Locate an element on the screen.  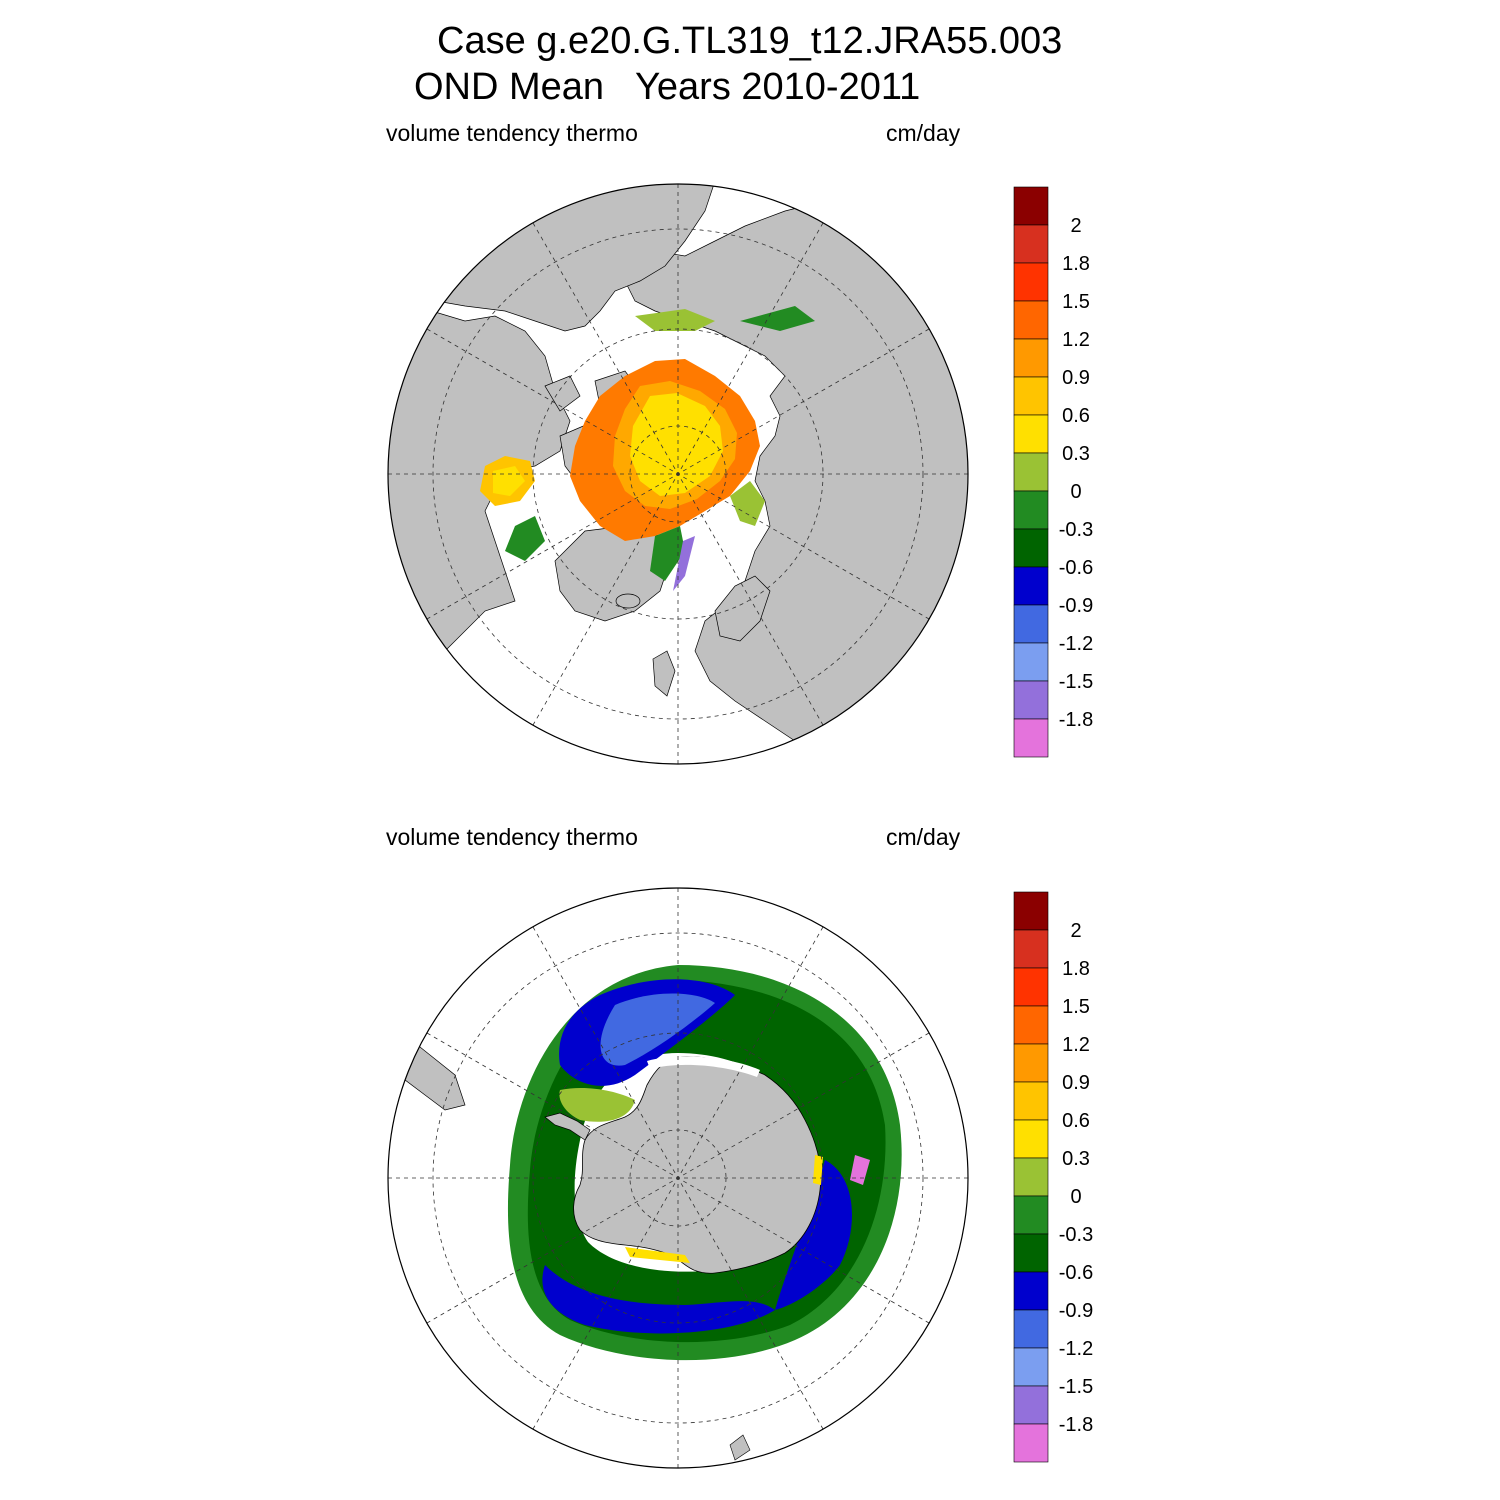
south-colorbar-tick-label: -1.8 is located at coordinates (1076, 1425).